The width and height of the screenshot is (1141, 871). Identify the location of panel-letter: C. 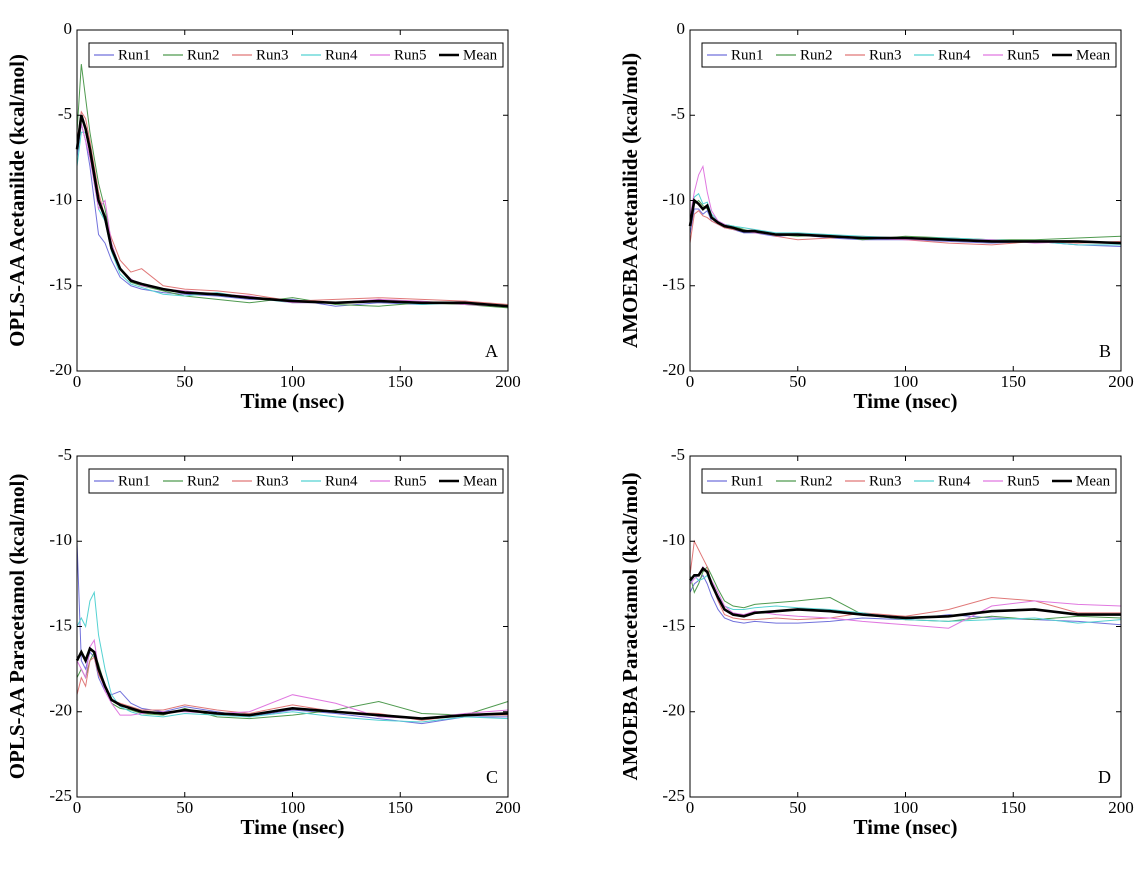
(492, 777).